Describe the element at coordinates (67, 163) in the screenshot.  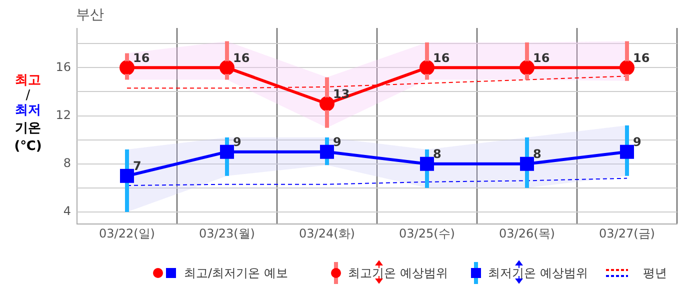
I see `y-tick-label: 8` at that location.